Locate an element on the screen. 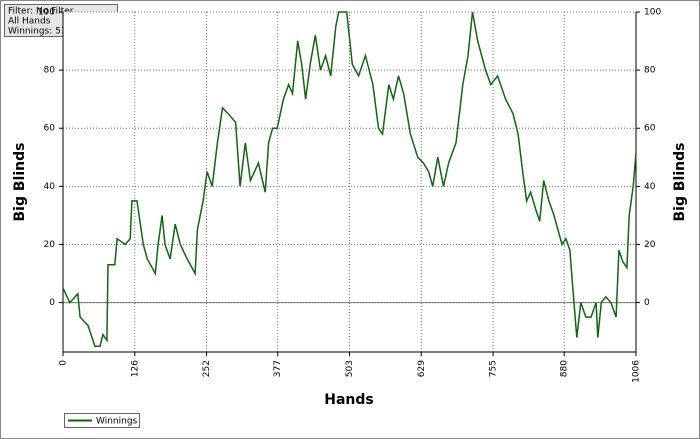  y-axis-title: Big Blinds is located at coordinates (20, 182).